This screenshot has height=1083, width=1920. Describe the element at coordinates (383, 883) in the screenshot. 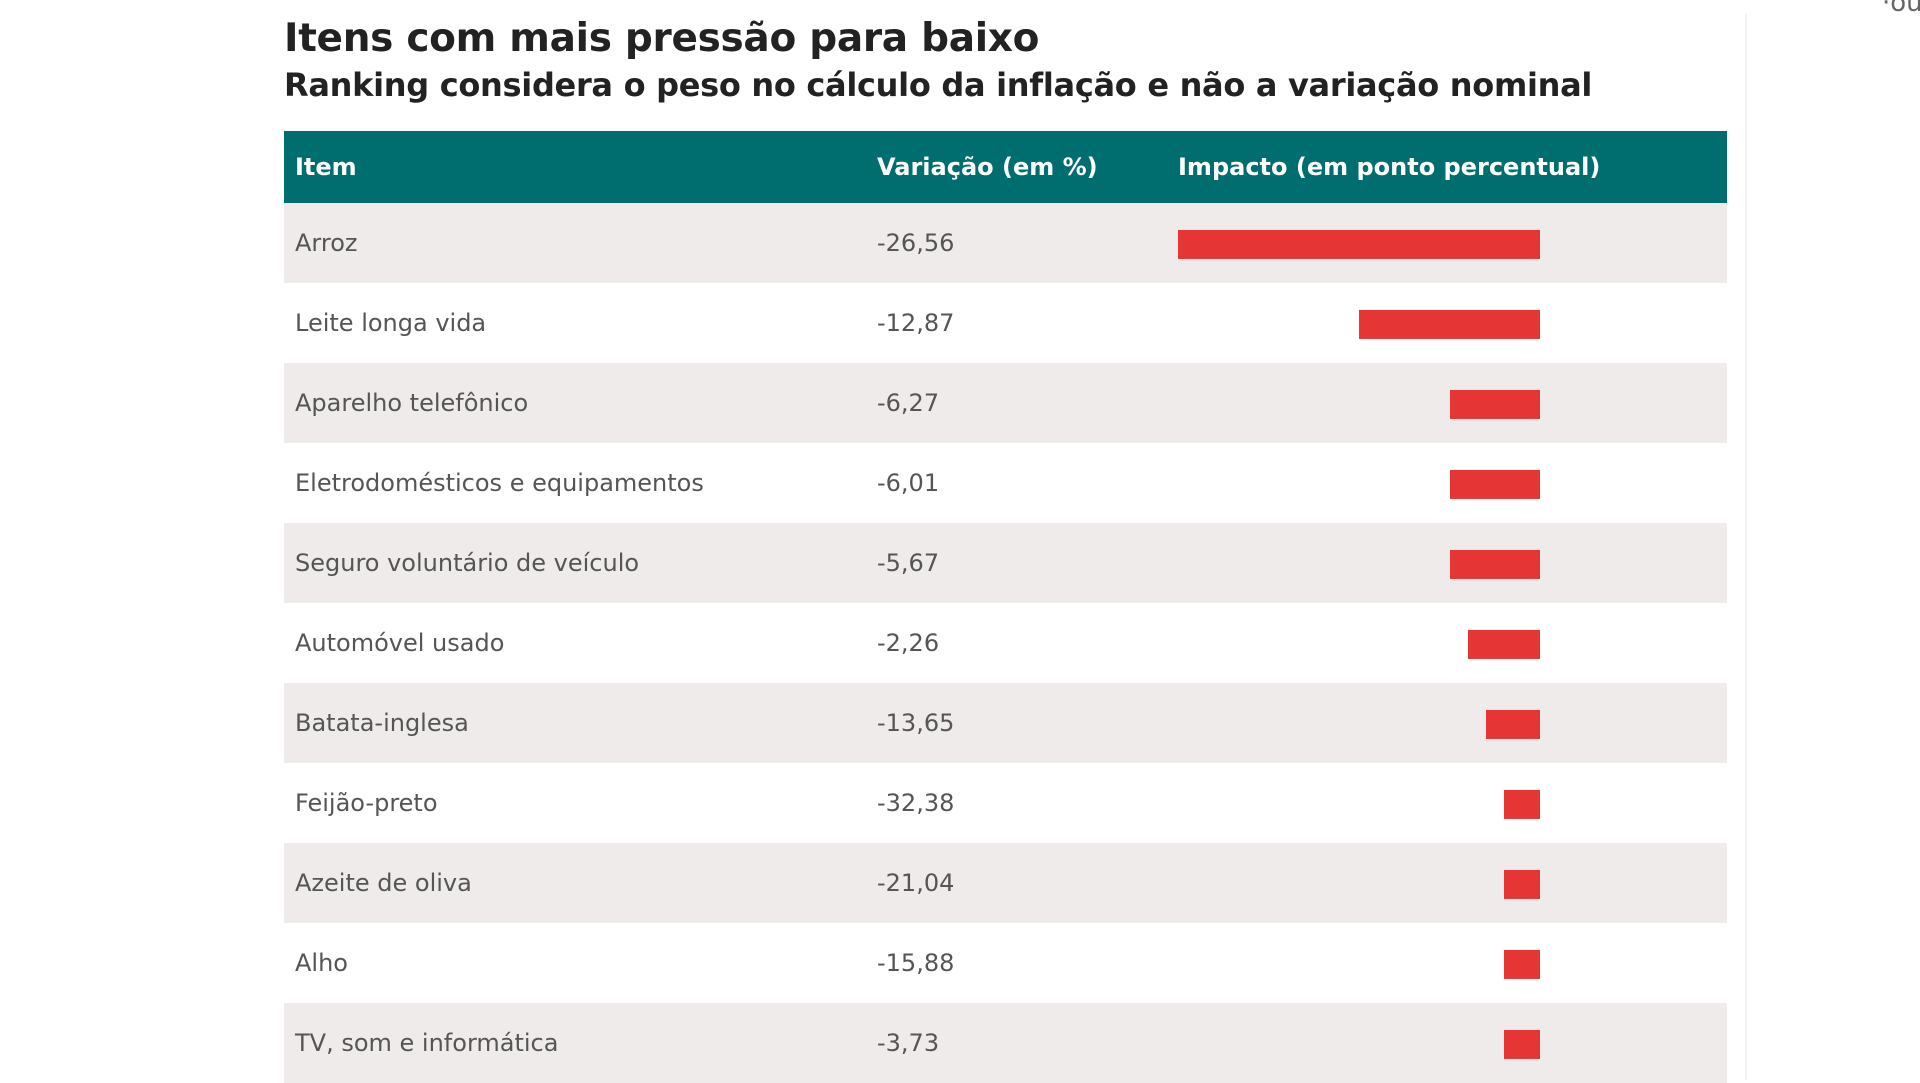

I see `item-label: Azeite de oliva` at that location.